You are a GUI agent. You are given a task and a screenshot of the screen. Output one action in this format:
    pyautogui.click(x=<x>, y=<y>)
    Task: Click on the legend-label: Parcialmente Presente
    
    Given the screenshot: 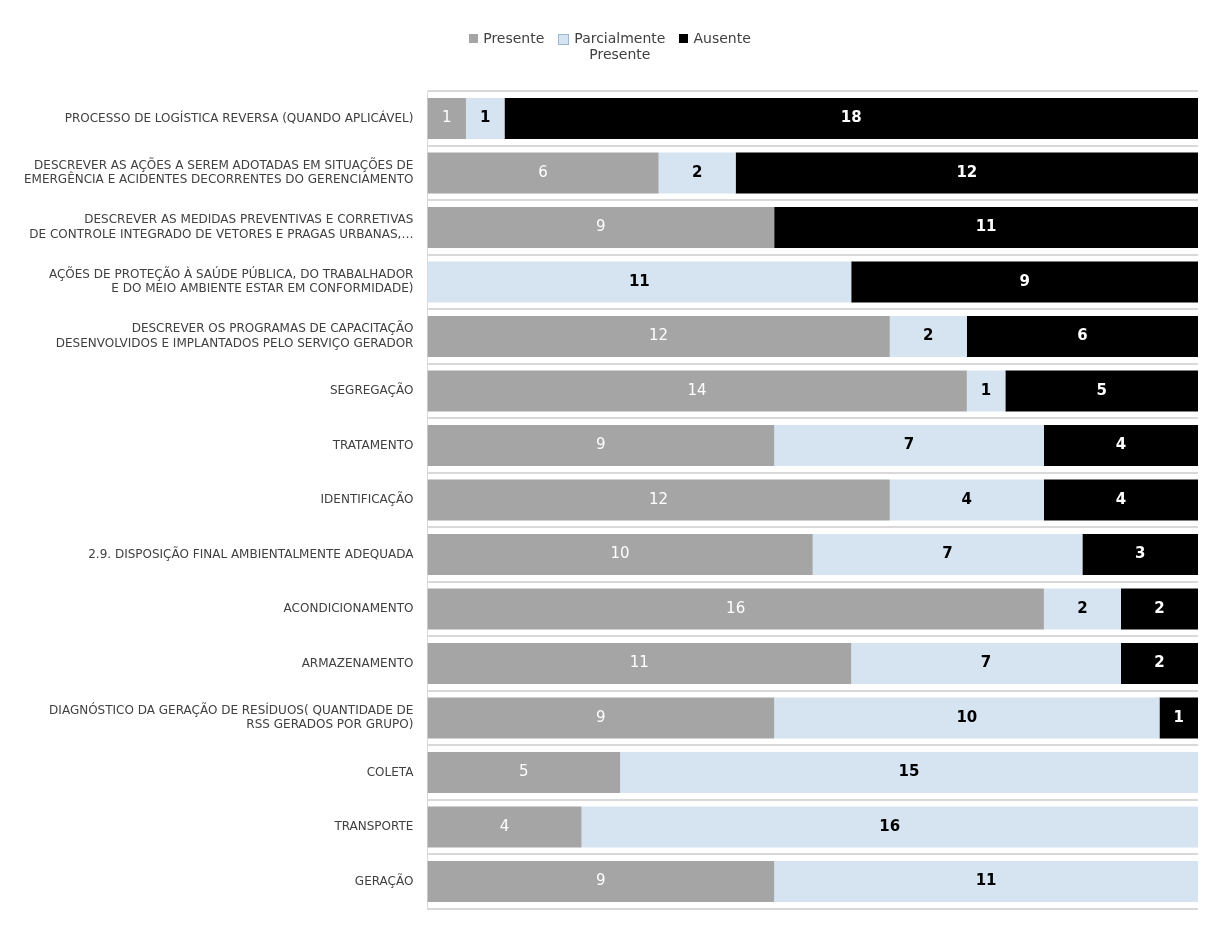 What is the action you would take?
    pyautogui.click(x=620, y=46)
    